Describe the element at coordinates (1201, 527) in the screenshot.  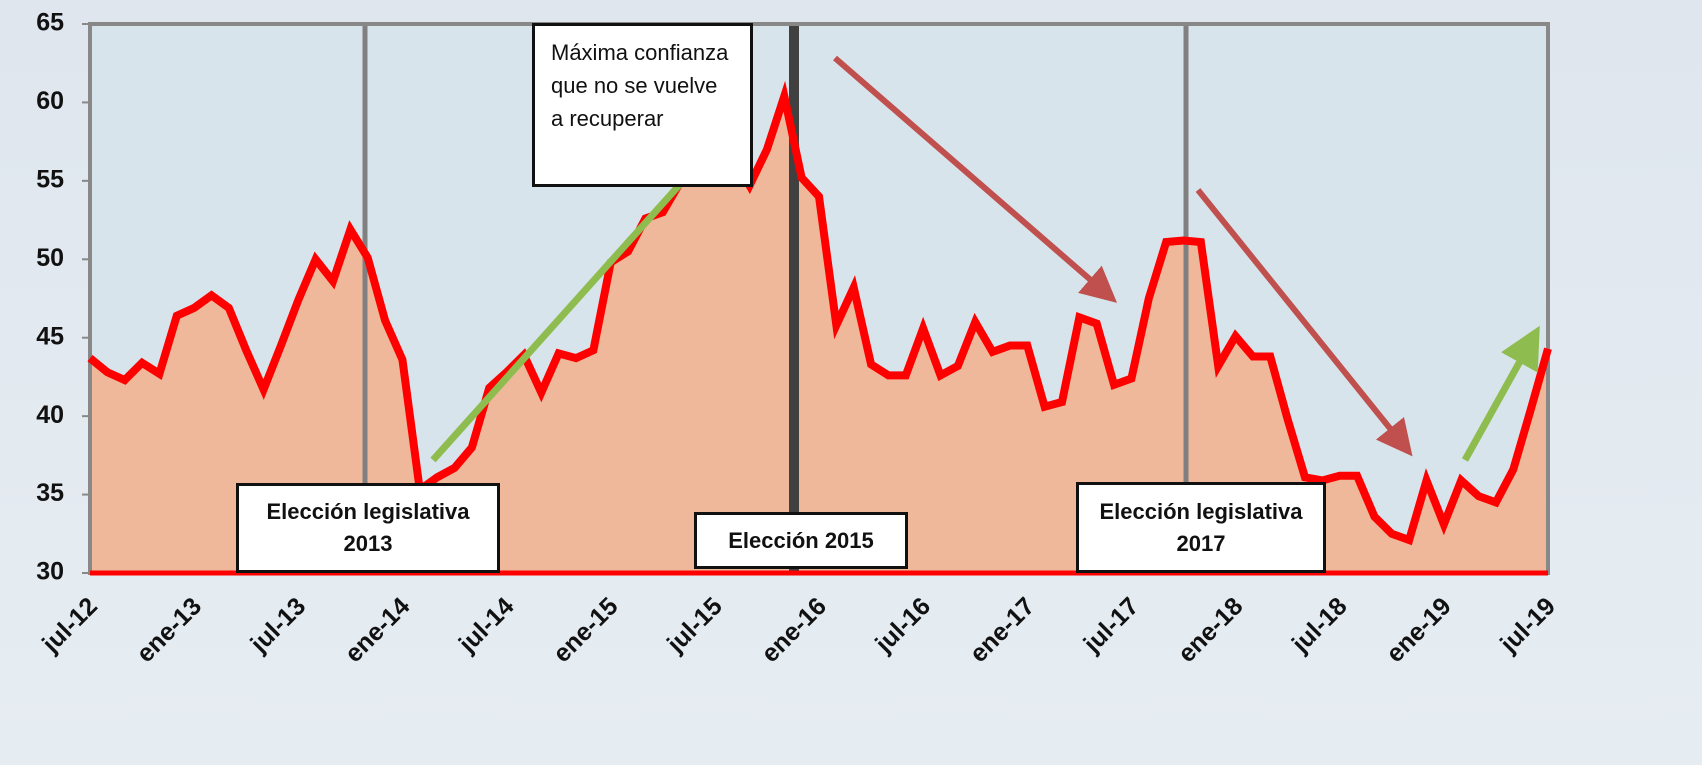
I see `annotation: Elección legislativa 2017` at that location.